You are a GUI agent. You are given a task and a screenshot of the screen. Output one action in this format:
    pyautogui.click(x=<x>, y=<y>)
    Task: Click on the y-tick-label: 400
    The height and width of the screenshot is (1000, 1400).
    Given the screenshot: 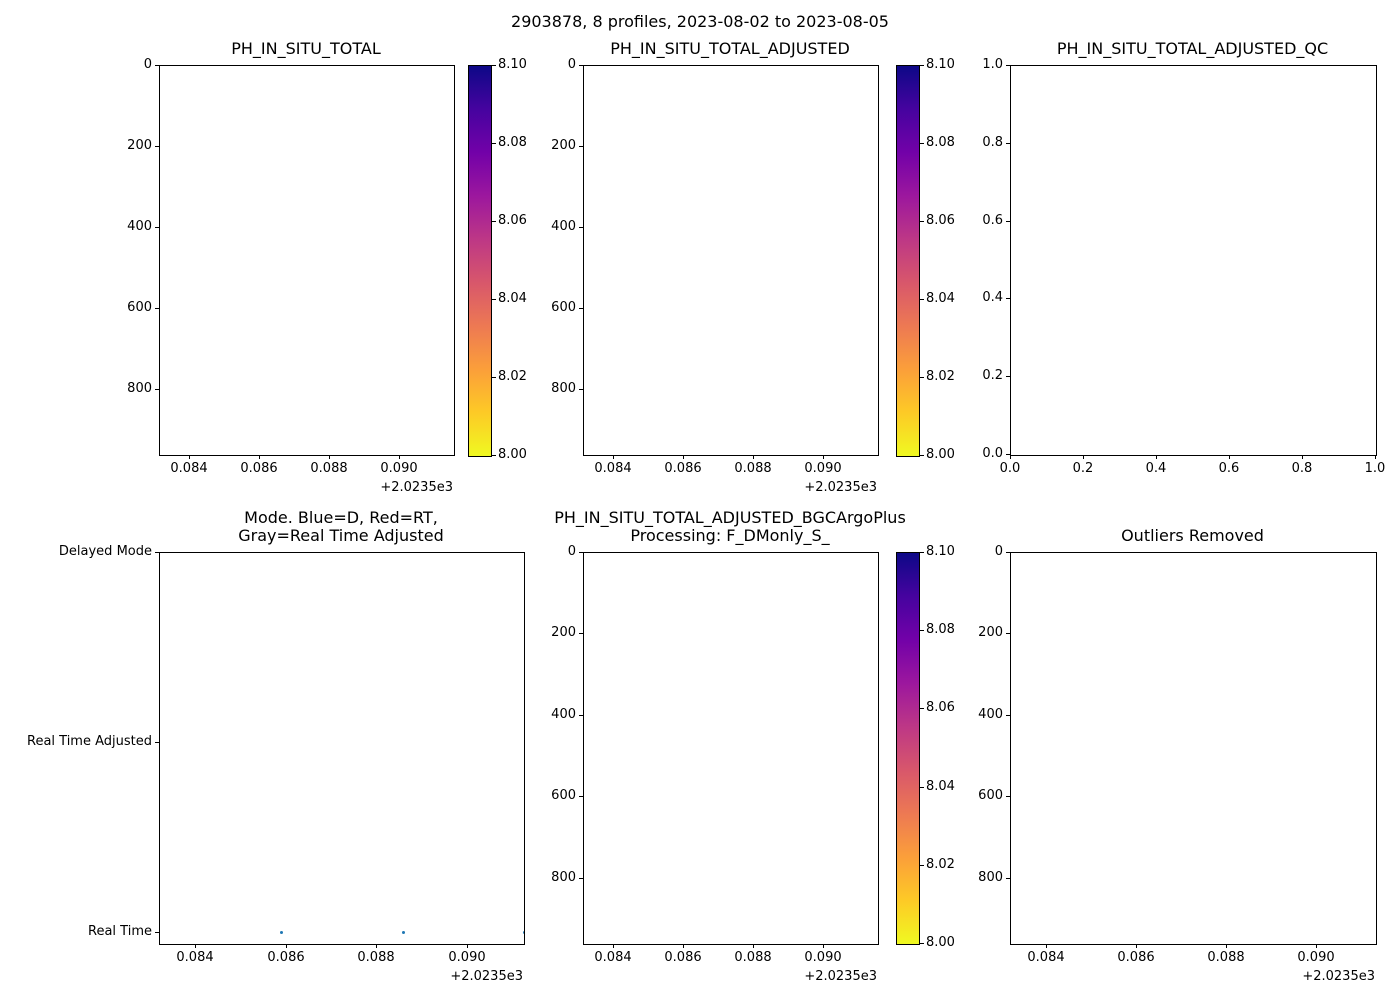 What is the action you would take?
    pyautogui.click(x=563, y=226)
    